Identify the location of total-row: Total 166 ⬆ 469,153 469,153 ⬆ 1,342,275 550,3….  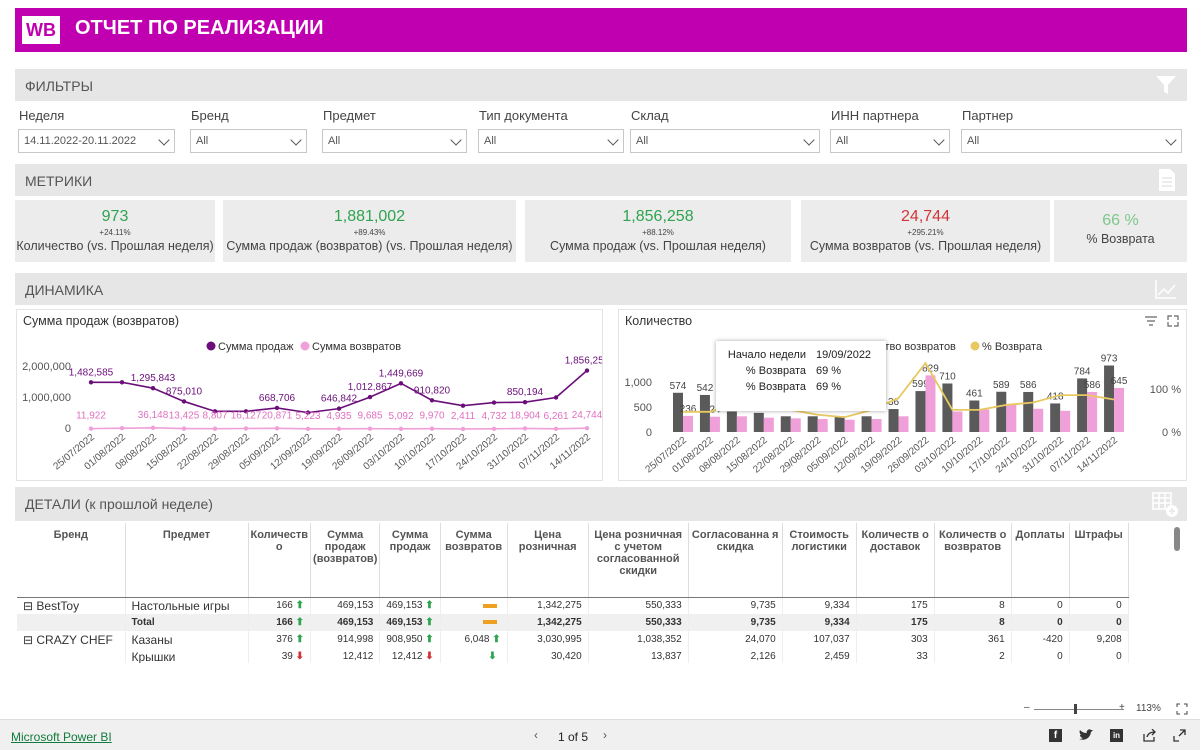
(573, 622).